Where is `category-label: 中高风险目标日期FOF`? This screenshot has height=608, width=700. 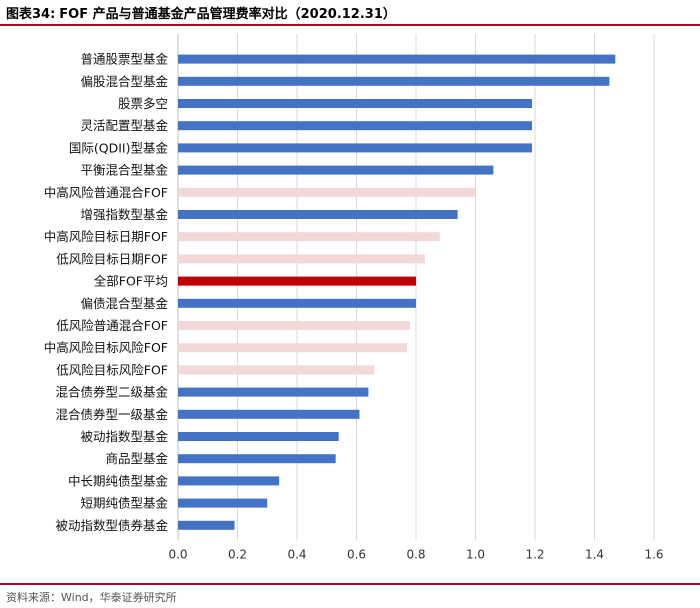 category-label: 中高风险目标日期FOF is located at coordinates (106, 236).